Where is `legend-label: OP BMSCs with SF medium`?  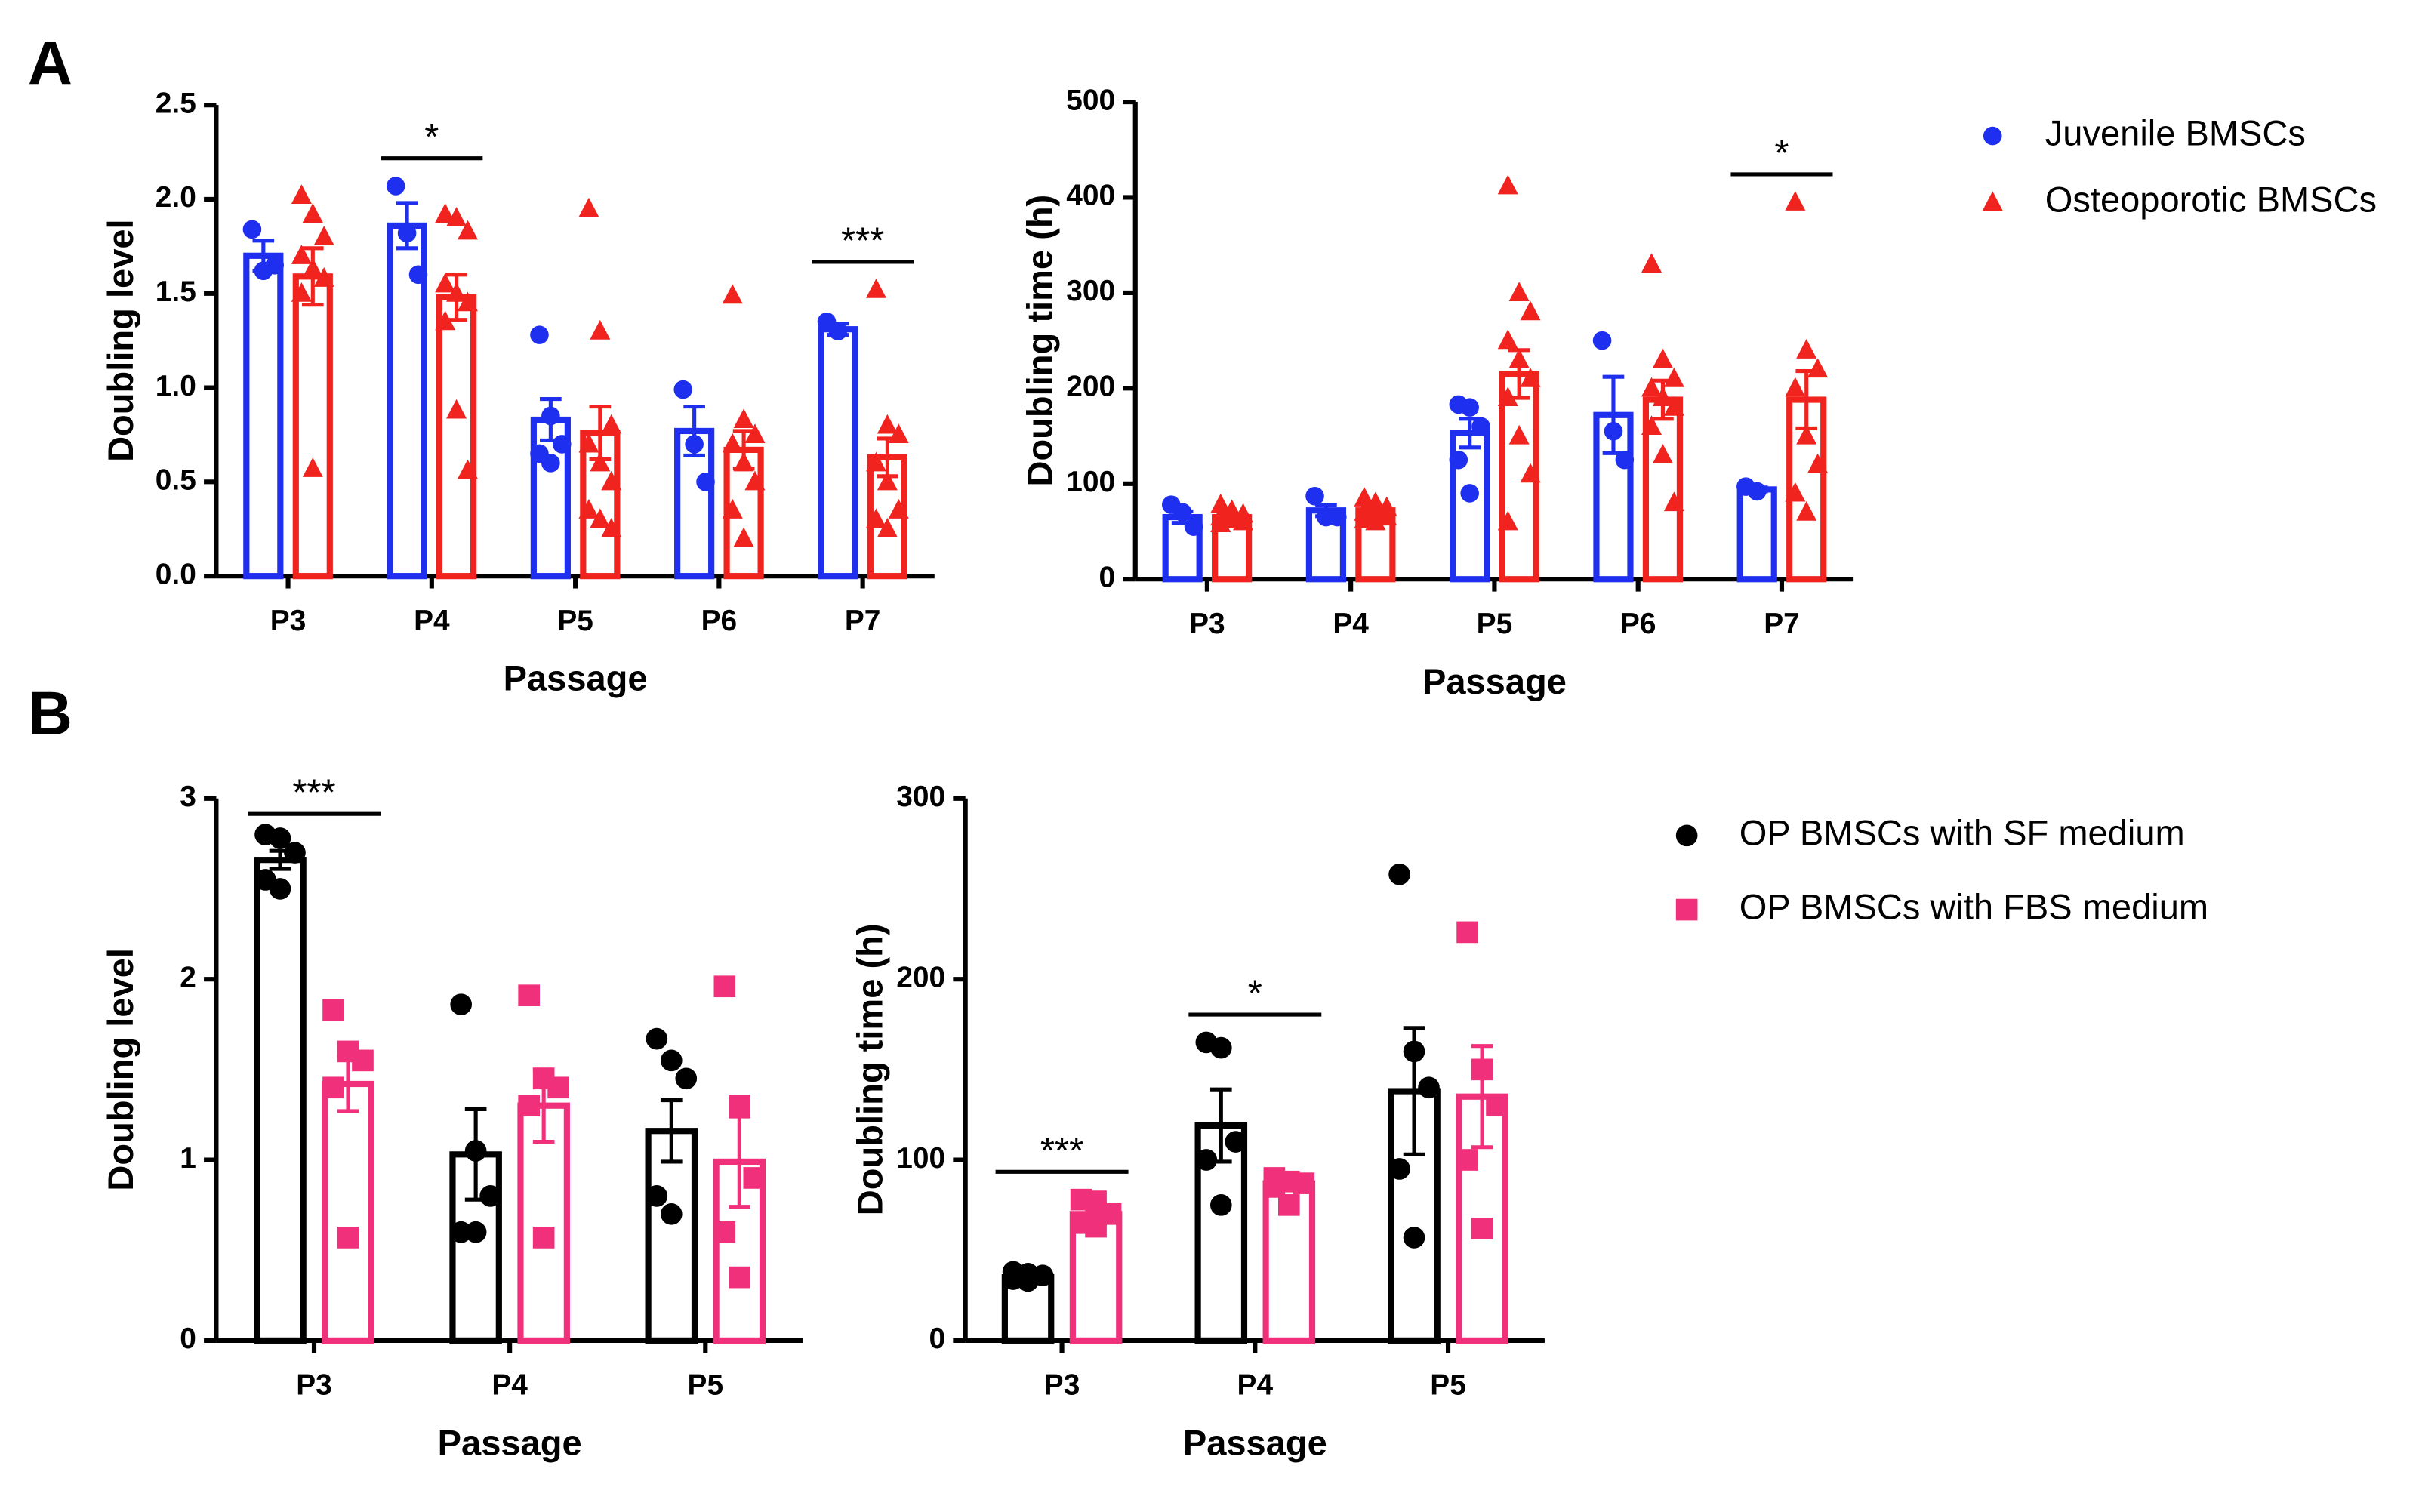
legend-label: OP BMSCs with SF medium is located at coordinates (1962, 832).